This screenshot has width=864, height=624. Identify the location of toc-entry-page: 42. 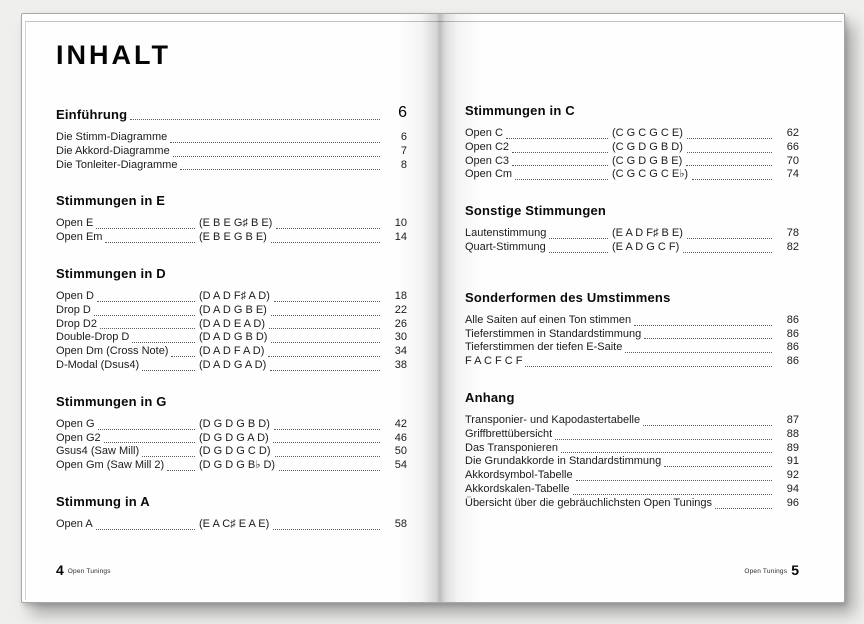
(400, 423).